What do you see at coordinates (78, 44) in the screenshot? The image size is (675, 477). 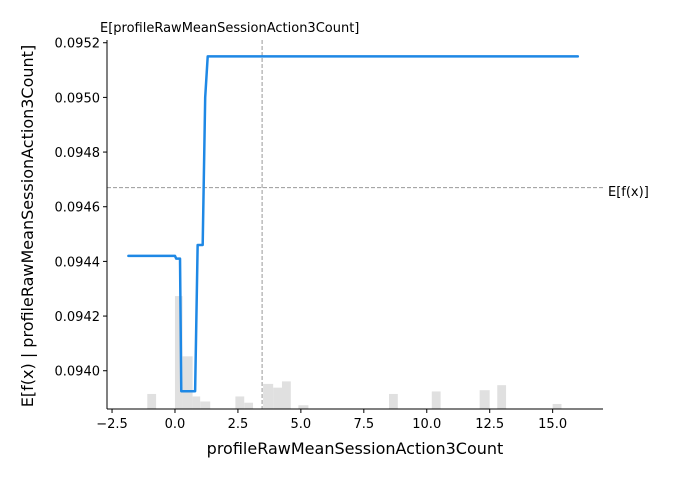 I see `y-tick-label: 0.0952` at bounding box center [78, 44].